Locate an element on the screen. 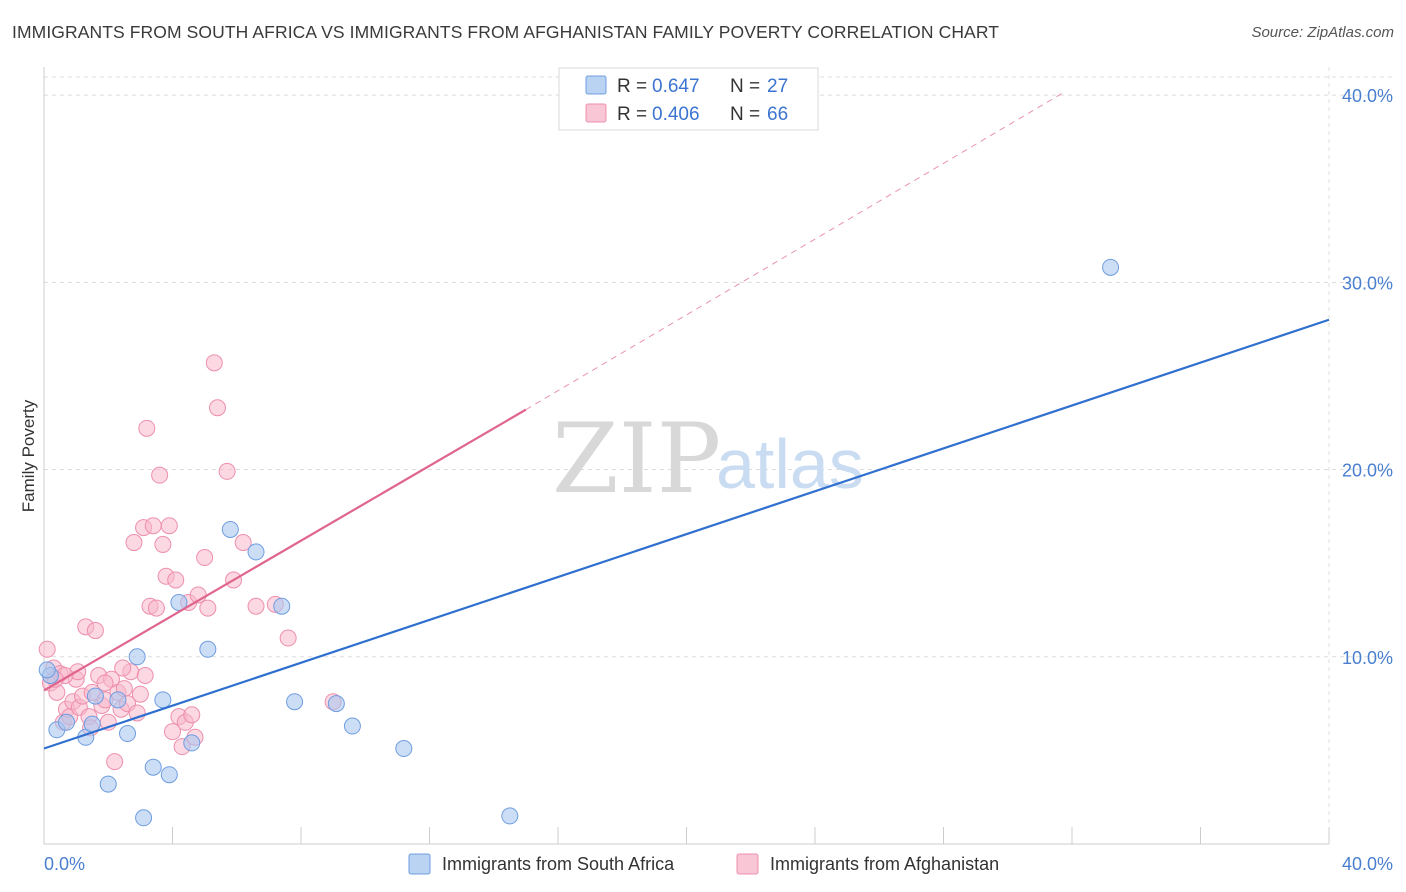  legend-label-south-africa: Immigrants from South Africa is located at coordinates (558, 864).